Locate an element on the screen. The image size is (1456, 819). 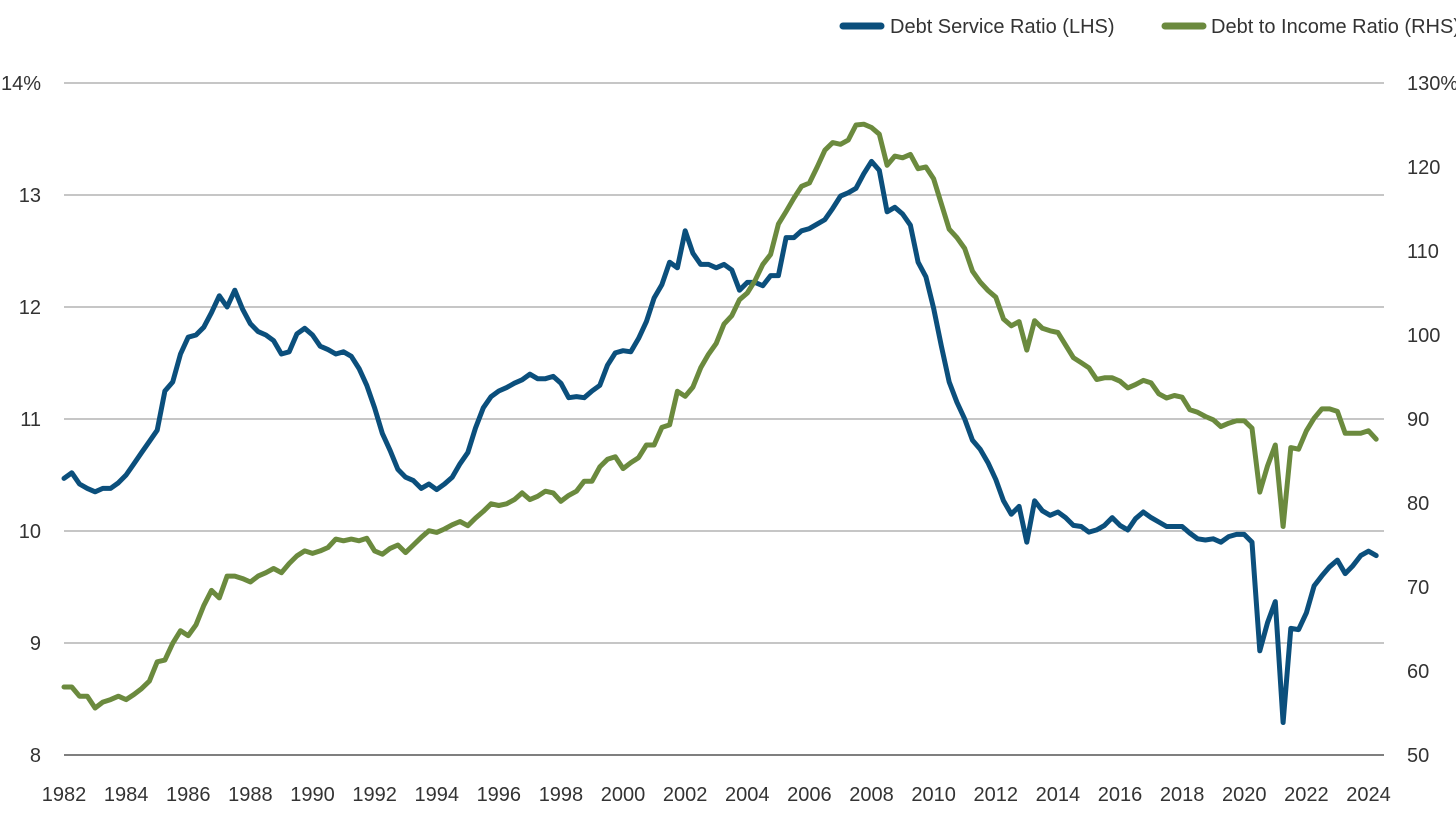
legend-label-debt-service: Debt Service Ratio (LHS) is located at coordinates (1002, 27).